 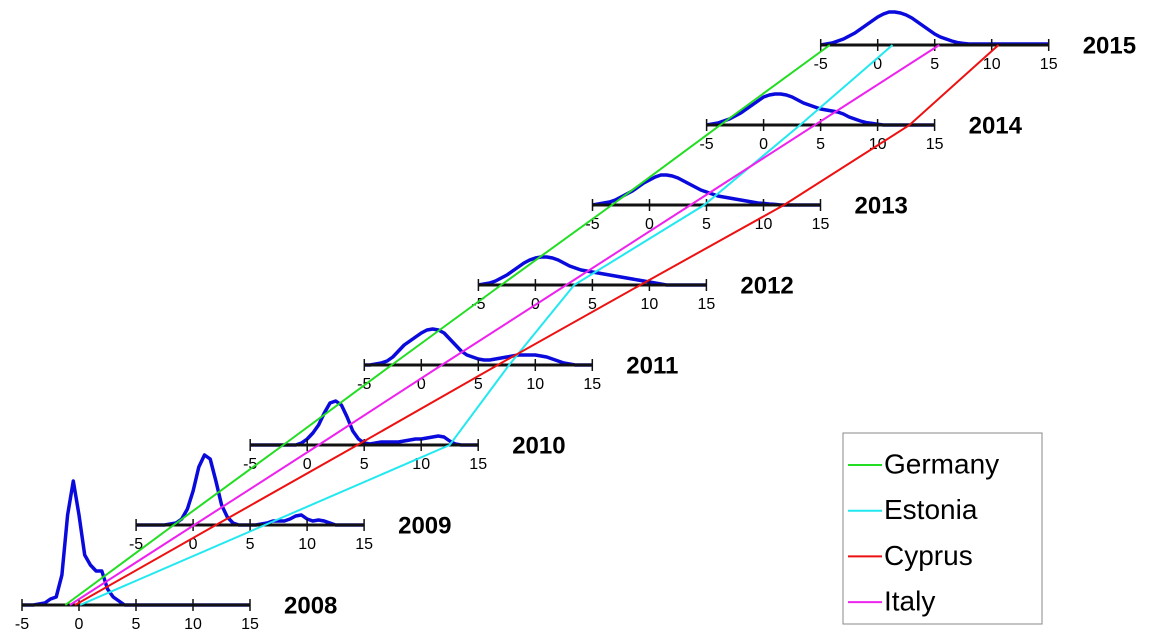 What do you see at coordinates (652, 365) in the screenshot?
I see `year-label: 2011` at bounding box center [652, 365].